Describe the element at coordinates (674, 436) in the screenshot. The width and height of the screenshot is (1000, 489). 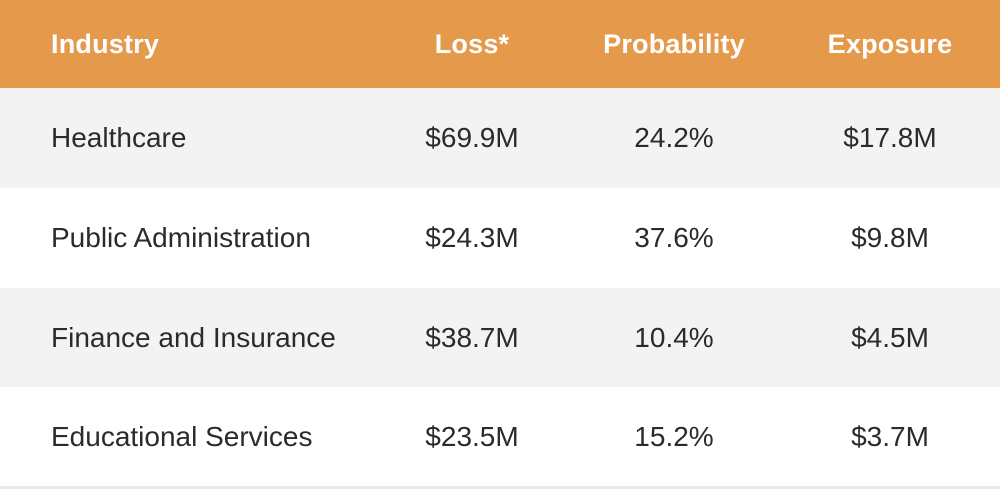
I see `cell-probability: 15.2%` at that location.